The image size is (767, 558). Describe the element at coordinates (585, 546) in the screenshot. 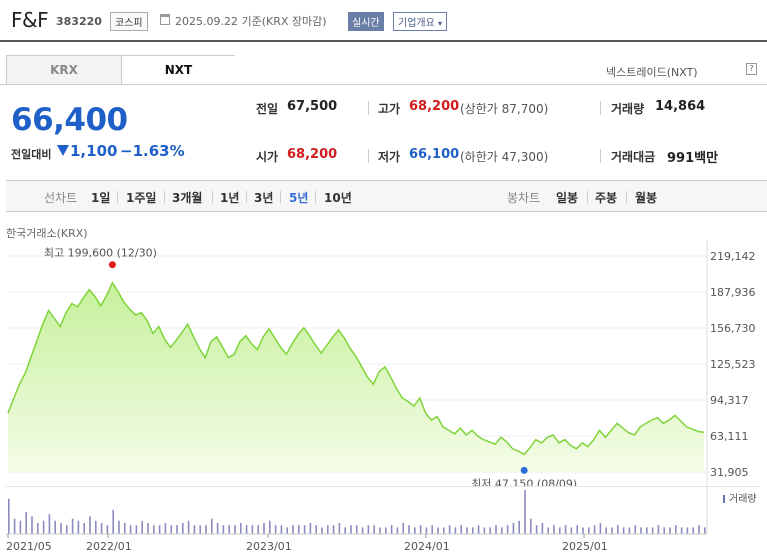

I see `x-tick-label: 2025/01` at that location.